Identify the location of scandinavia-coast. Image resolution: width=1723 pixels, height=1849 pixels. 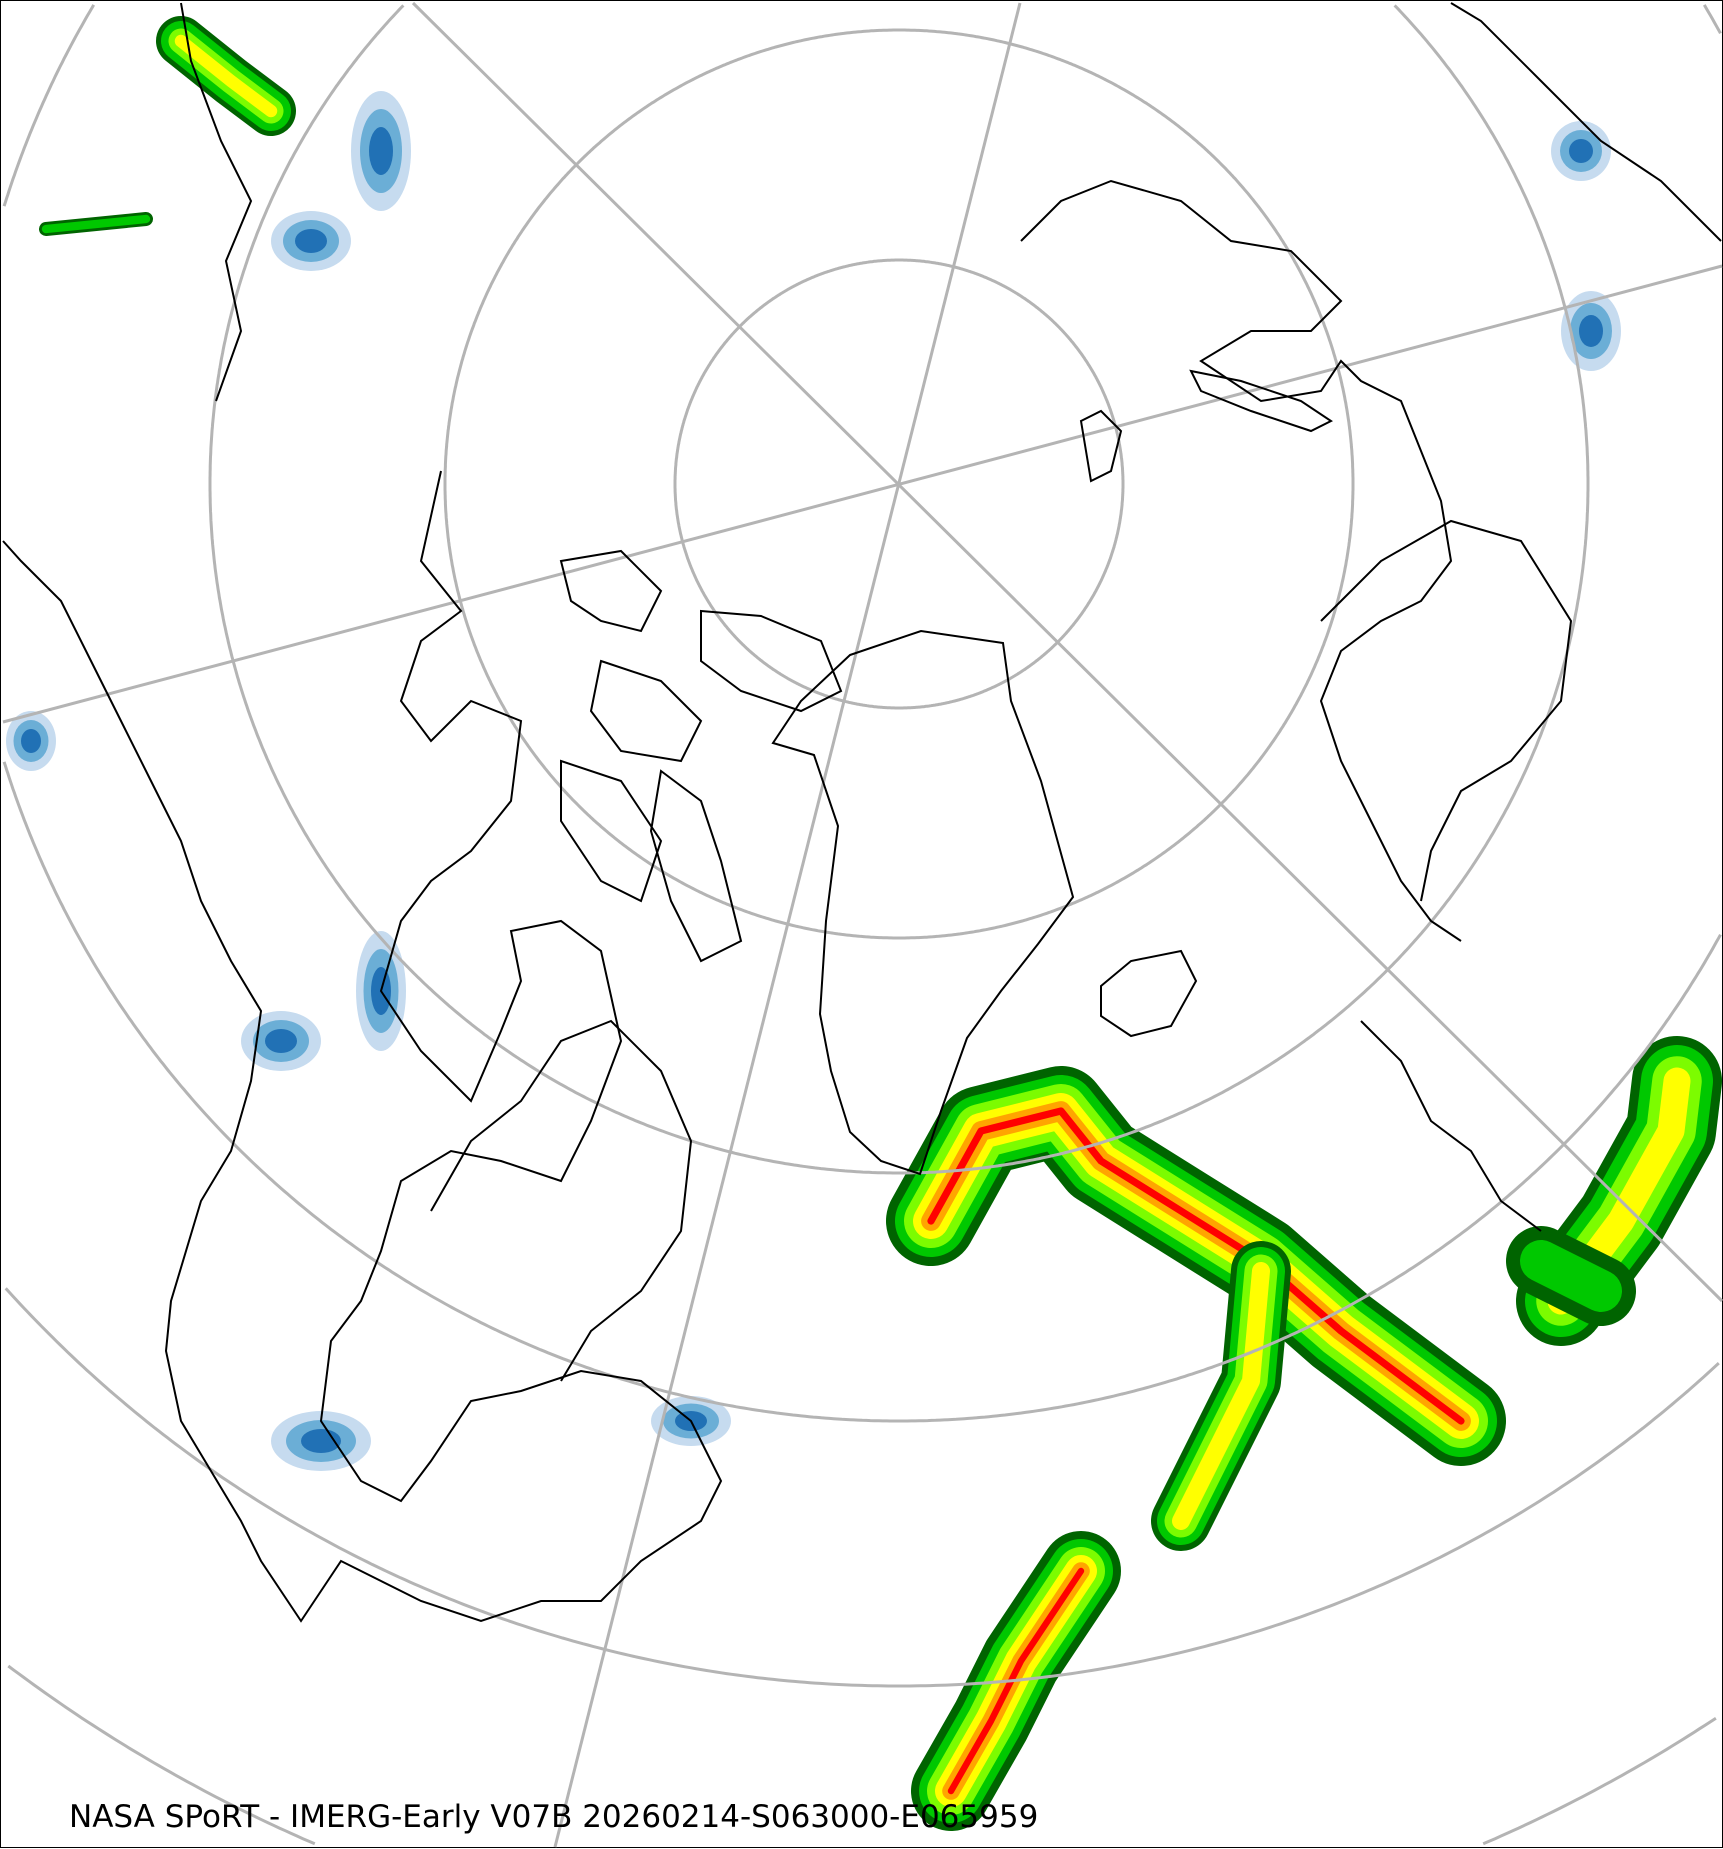
(1446, 875).